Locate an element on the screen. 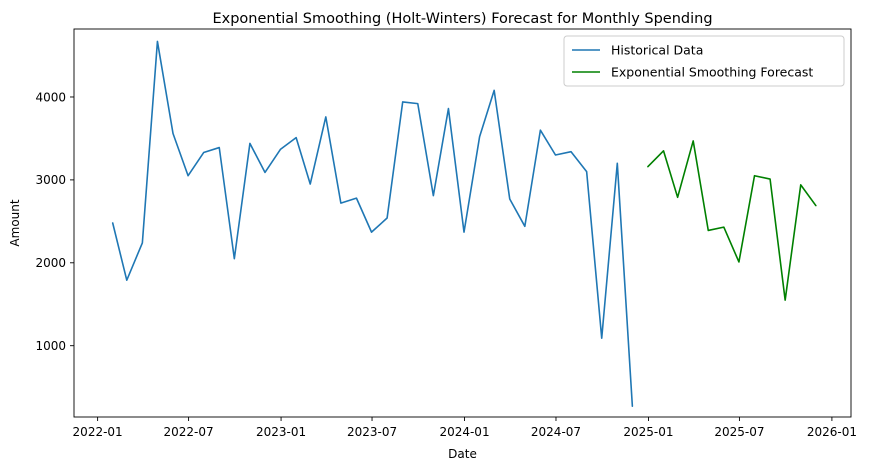  x-tick-label: 2026-01 is located at coordinates (832, 432).